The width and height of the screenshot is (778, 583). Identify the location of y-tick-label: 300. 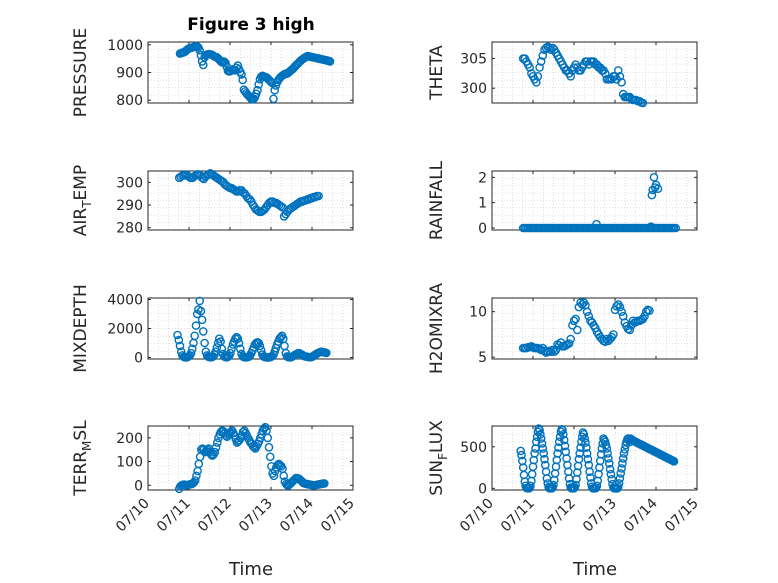
(473, 89).